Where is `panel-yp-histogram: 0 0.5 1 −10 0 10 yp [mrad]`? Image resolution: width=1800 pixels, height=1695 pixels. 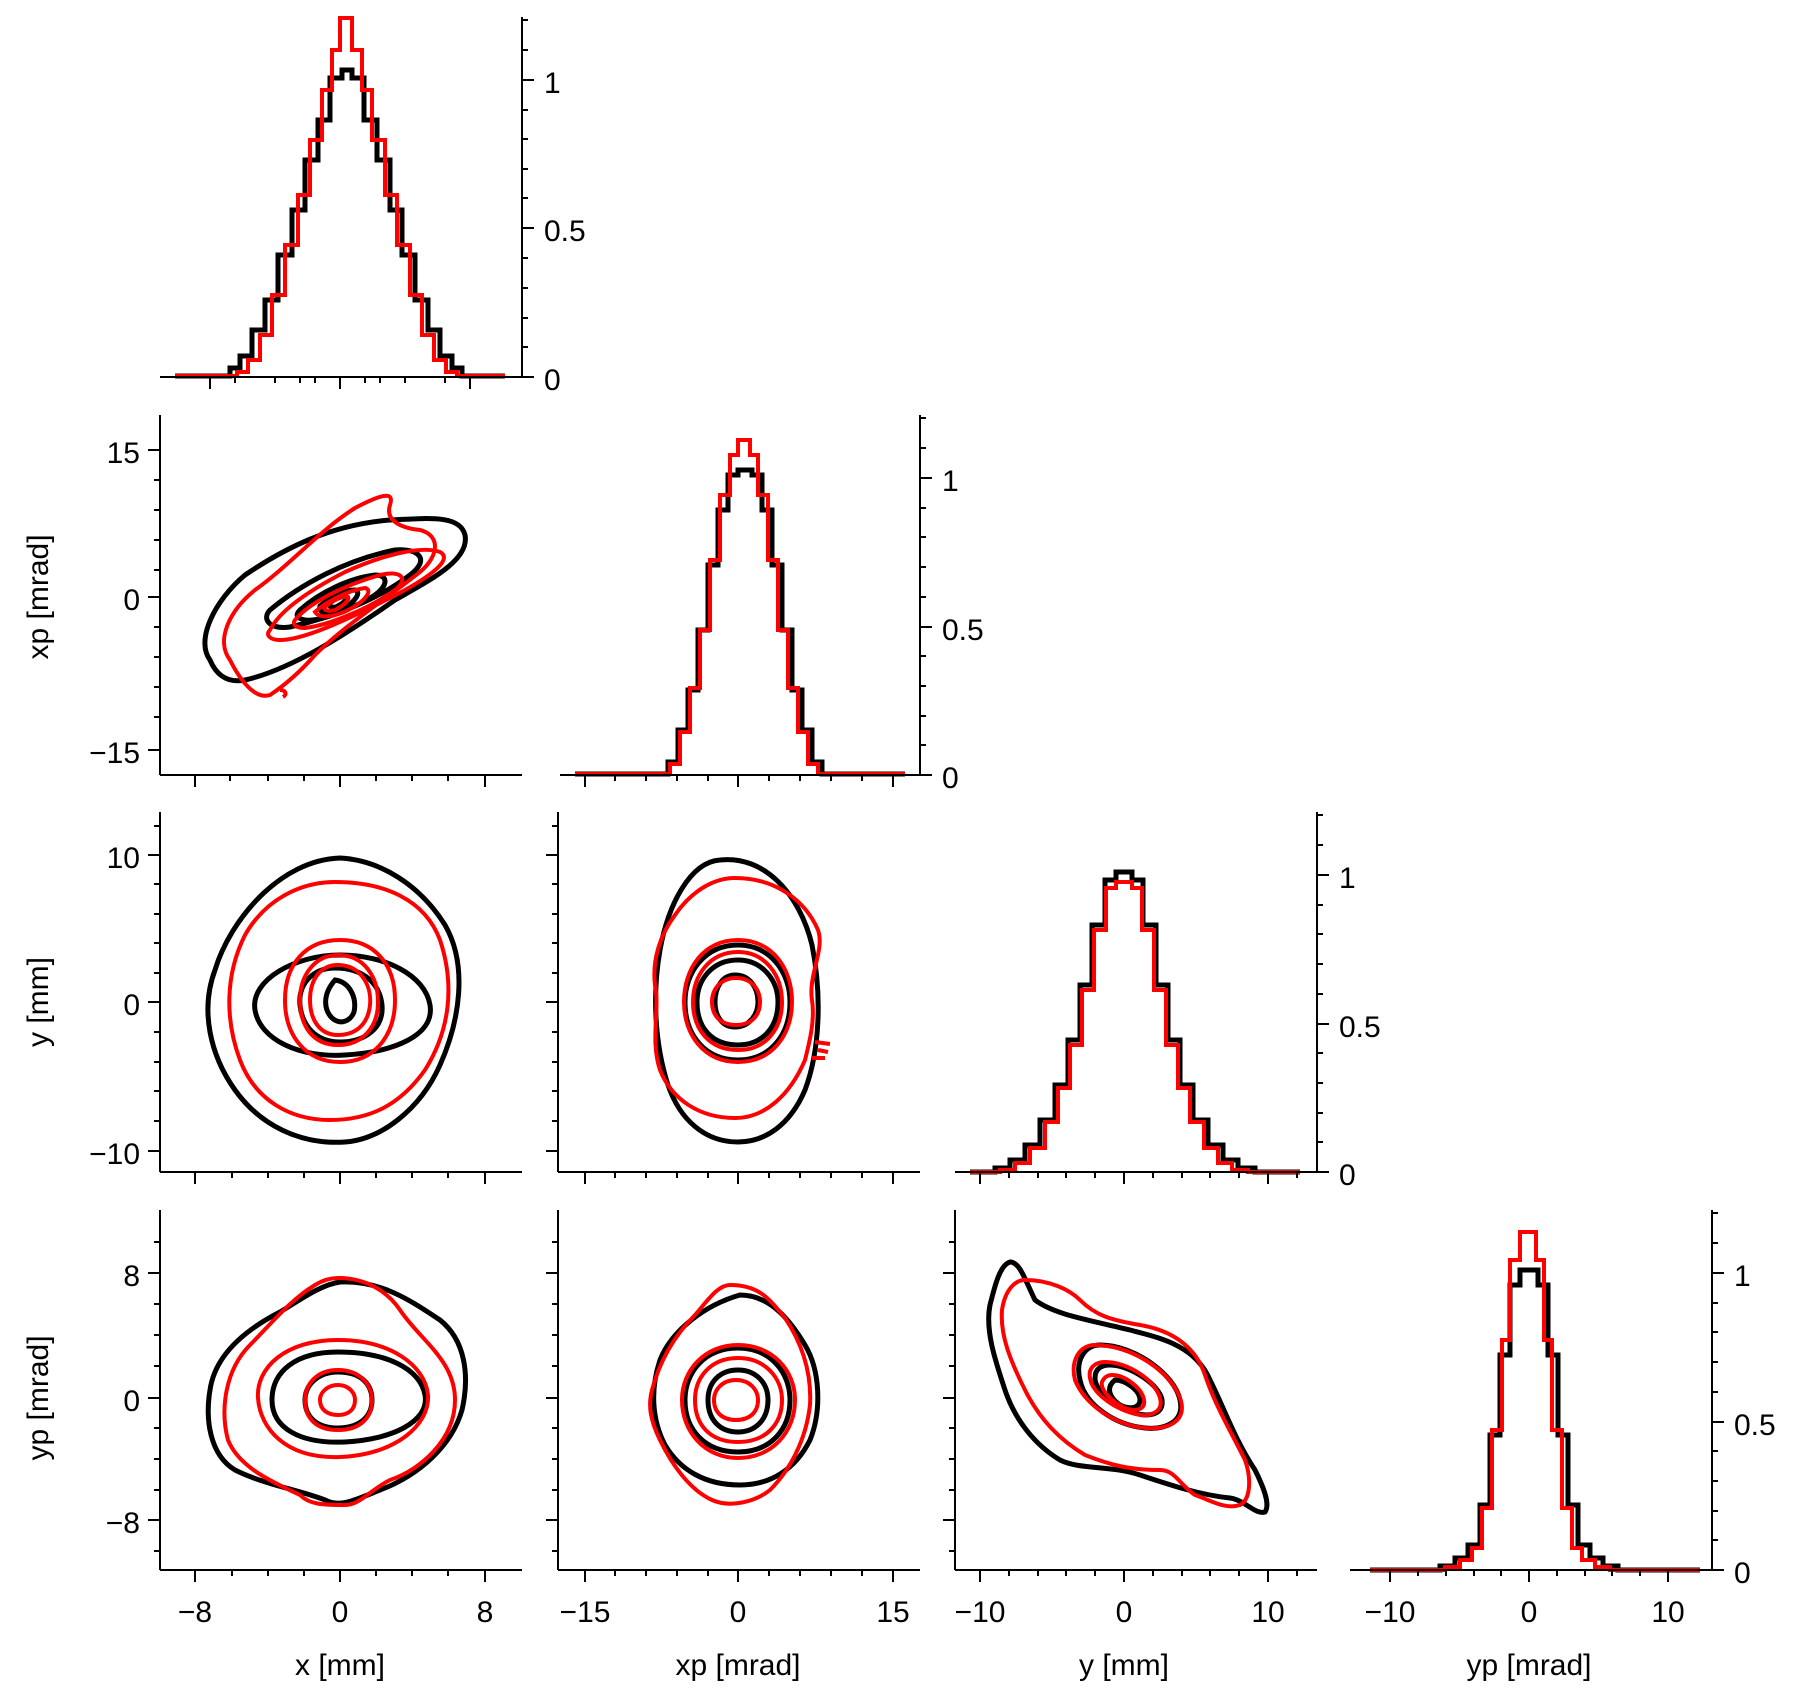 panel-yp-histogram: 0 0.5 1 −10 0 10 yp [mrad] is located at coordinates (1563, 1446).